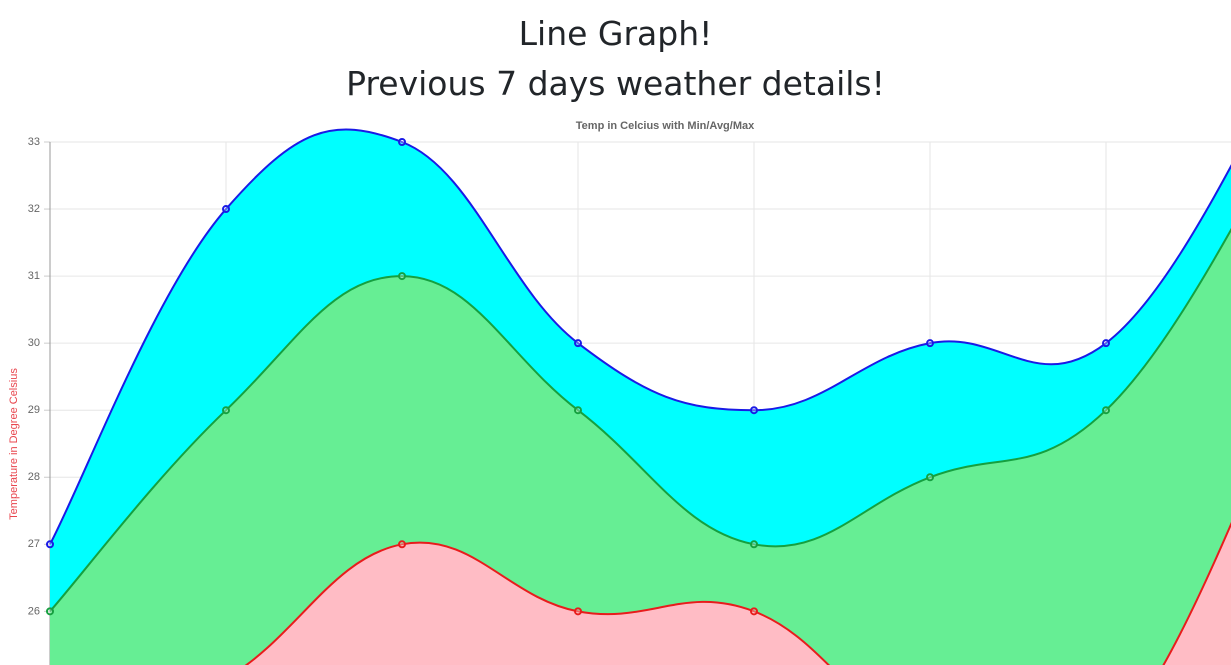 The width and height of the screenshot is (1231, 665). I want to click on y-tick-label: 31, so click(34, 276).